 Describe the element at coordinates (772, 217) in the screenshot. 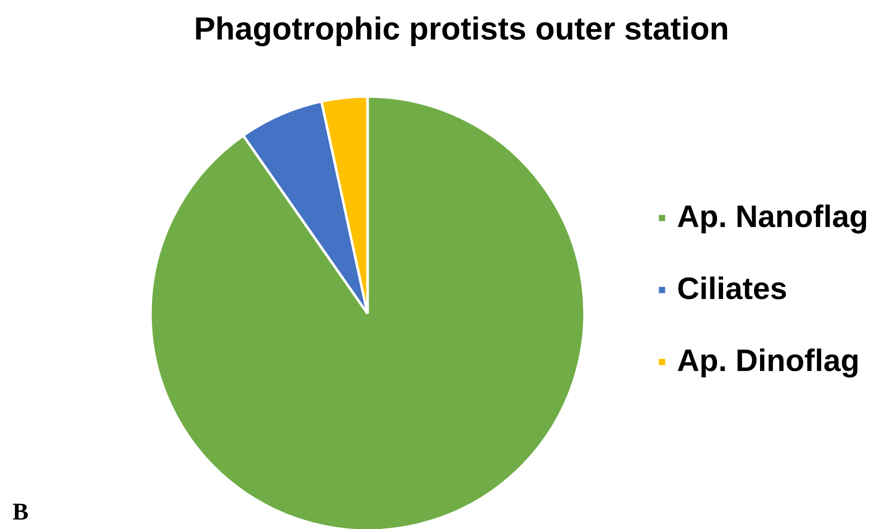

I see `legend-label: Ap. Nanoflag` at that location.